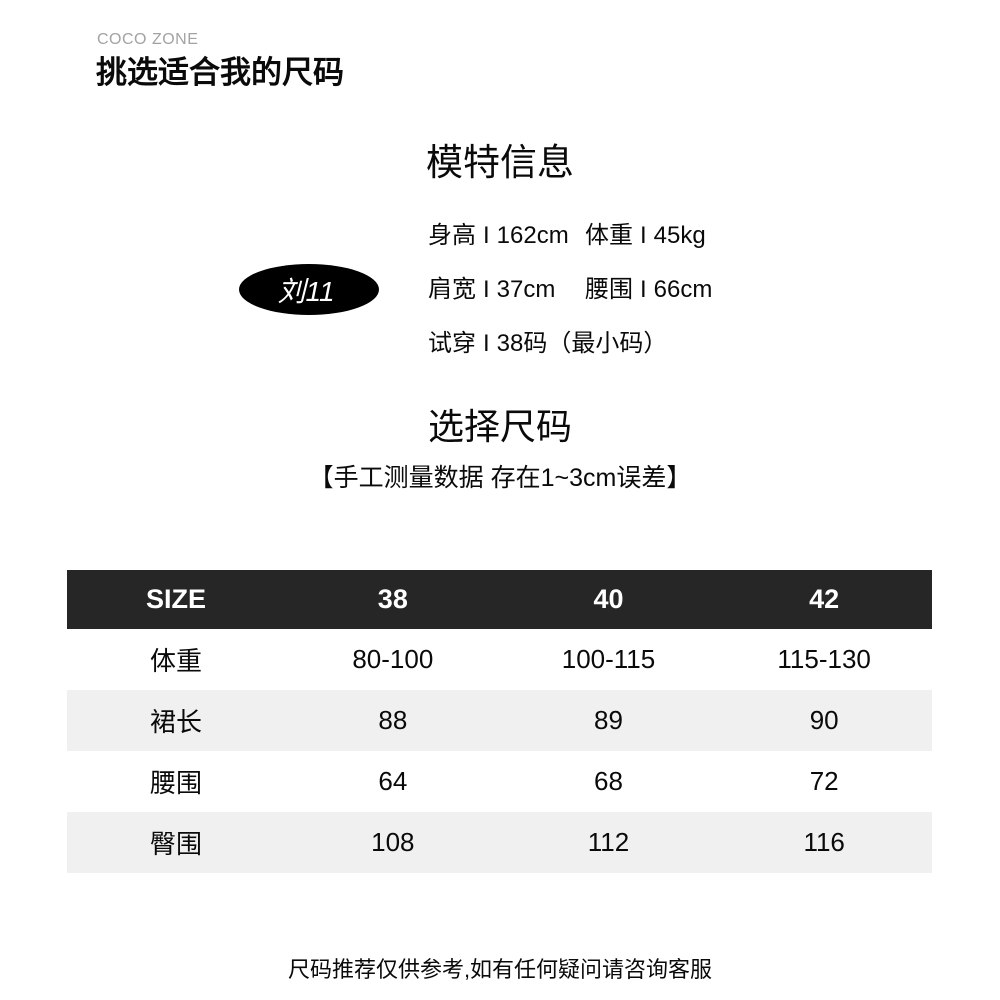 Image resolution: width=1000 pixels, height=1000 pixels. I want to click on brand-name: COCO ZONE, so click(148, 39).